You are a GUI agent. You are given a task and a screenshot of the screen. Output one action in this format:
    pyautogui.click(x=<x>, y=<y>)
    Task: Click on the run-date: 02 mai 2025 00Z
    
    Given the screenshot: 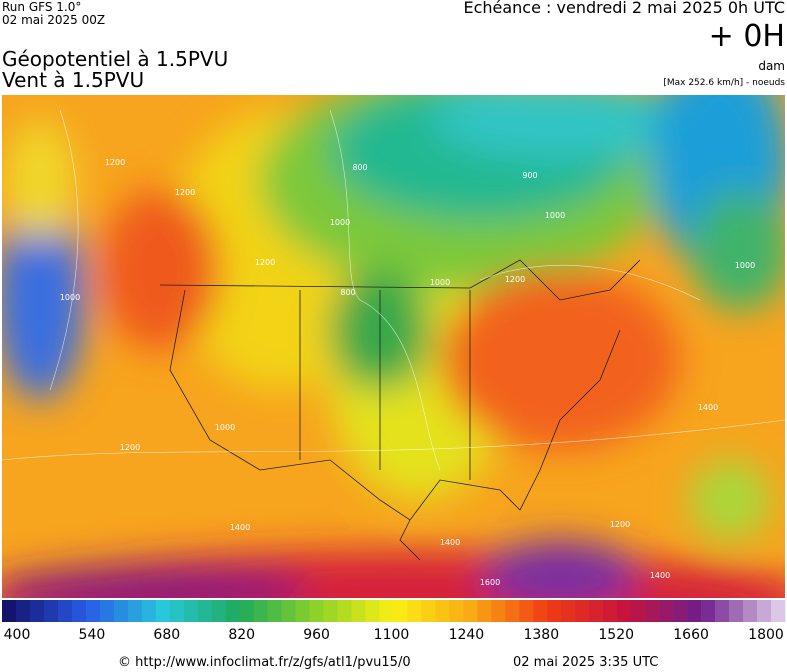 What is the action you would take?
    pyautogui.click(x=54, y=20)
    